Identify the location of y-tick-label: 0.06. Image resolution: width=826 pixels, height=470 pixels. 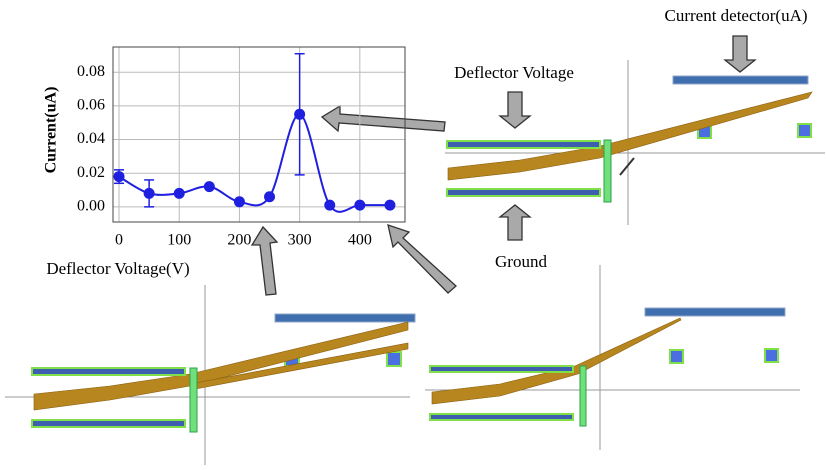
(91, 105).